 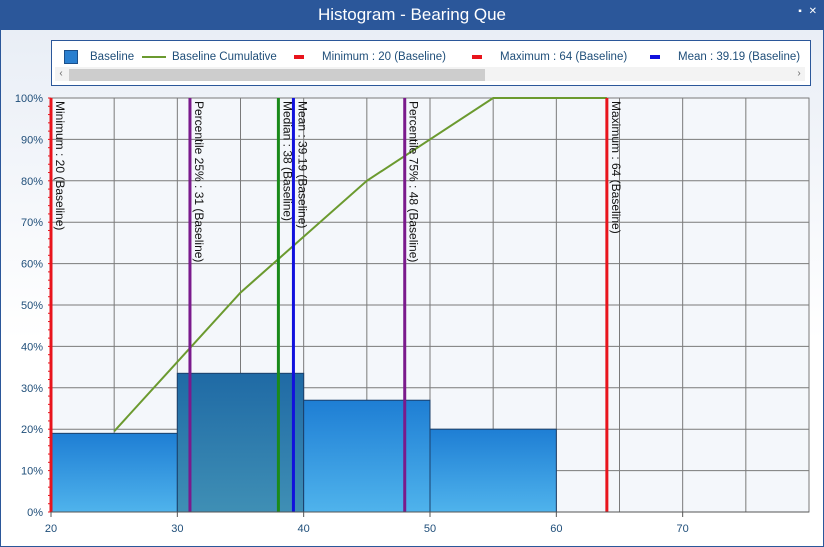 I want to click on legend-label: Mean : 39.19 (Baseline), so click(x=739, y=57).